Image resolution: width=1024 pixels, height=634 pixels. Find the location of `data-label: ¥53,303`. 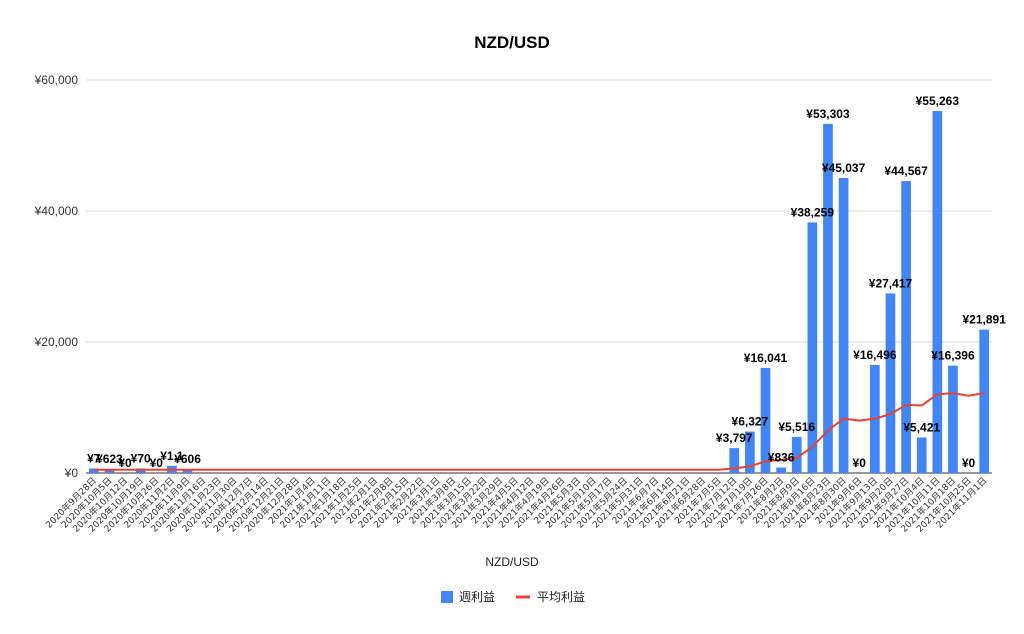

data-label: ¥53,303 is located at coordinates (828, 114).